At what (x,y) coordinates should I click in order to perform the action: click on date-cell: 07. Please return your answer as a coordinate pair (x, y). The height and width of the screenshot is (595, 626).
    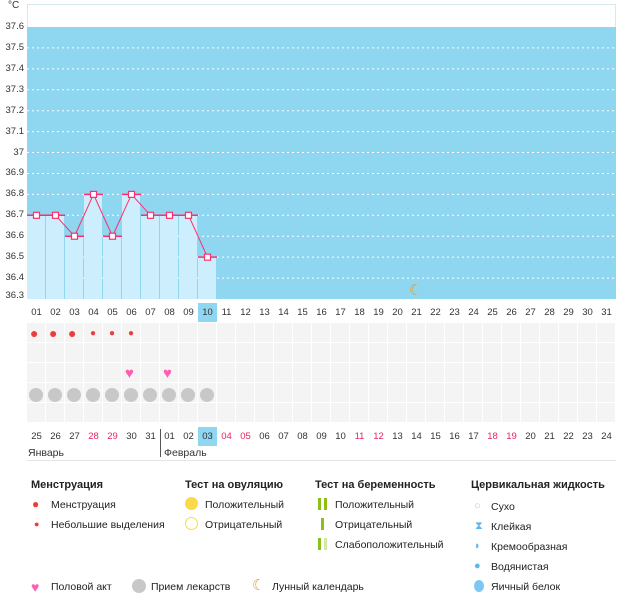
    Looking at the image, I should click on (283, 436).